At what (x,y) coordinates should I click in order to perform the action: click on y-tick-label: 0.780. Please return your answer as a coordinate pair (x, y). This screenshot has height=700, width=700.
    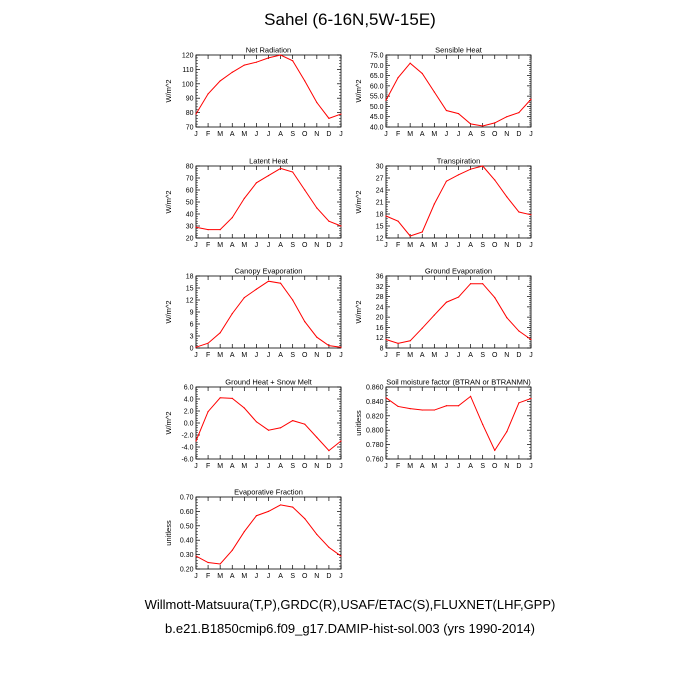
    Looking at the image, I should click on (375, 445).